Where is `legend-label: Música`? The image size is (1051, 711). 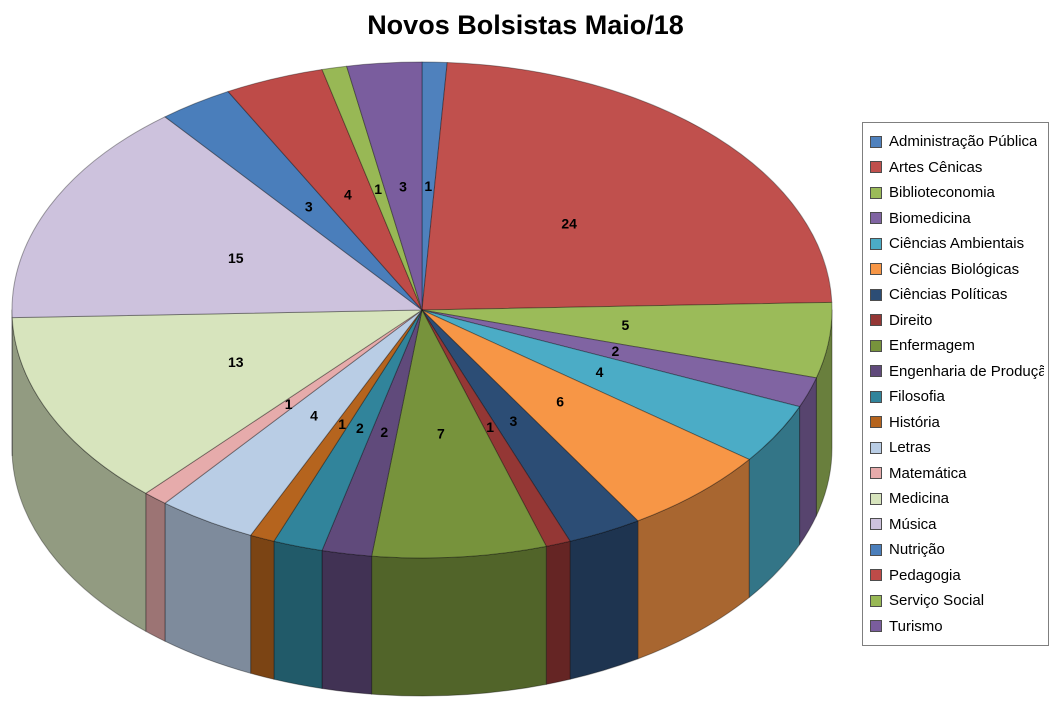 legend-label: Música is located at coordinates (913, 524).